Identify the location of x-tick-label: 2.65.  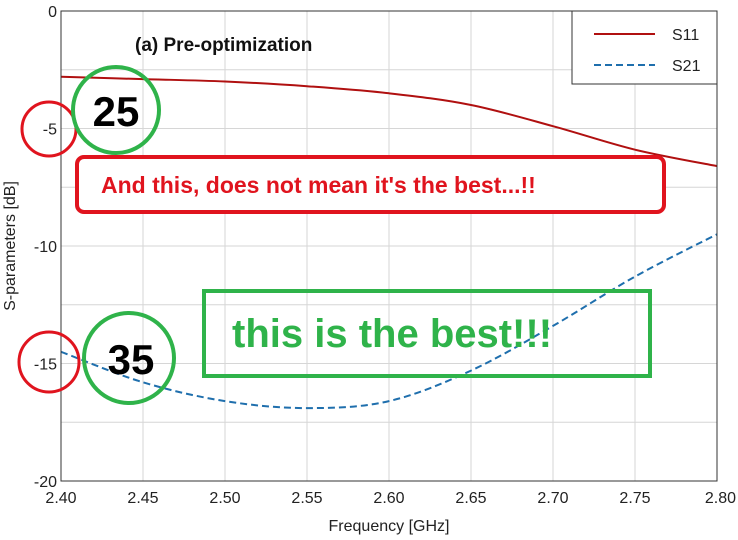
(470, 498).